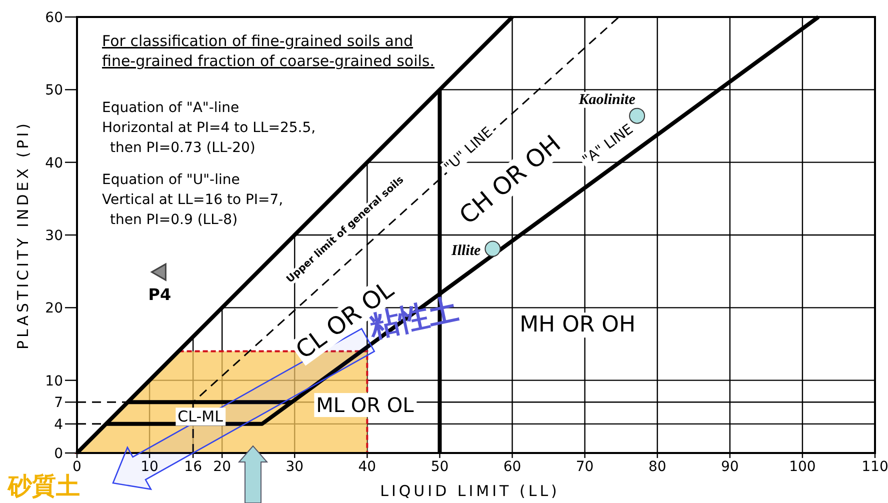 The width and height of the screenshot is (888, 503). I want to click on x-tick-label: 20, so click(222, 467).